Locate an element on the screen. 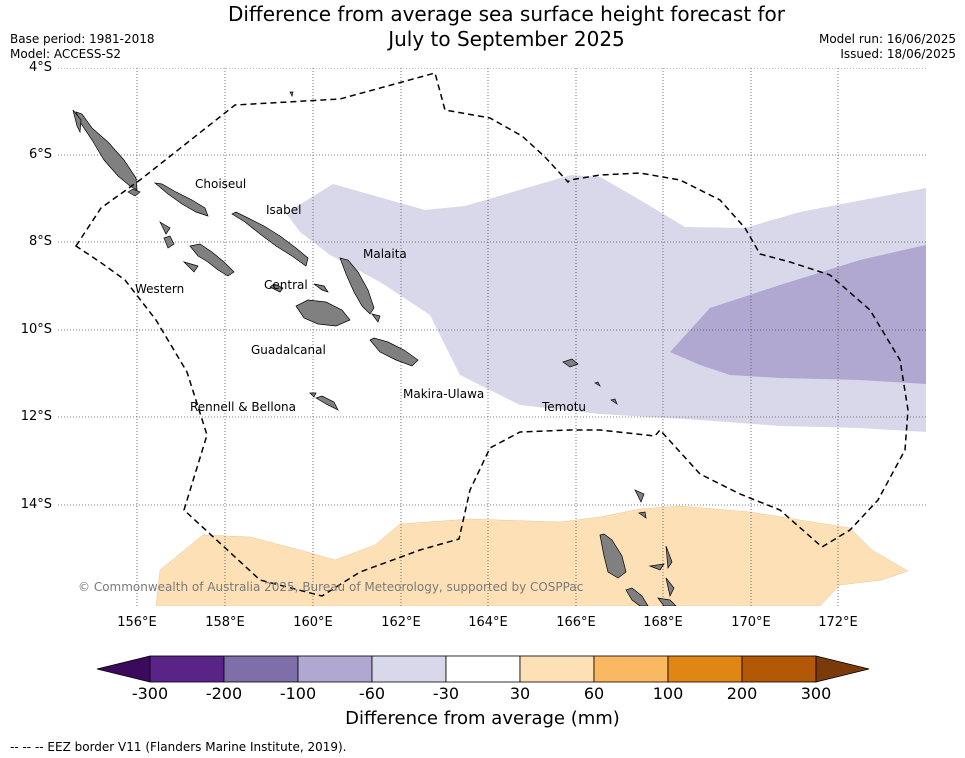 Image resolution: width=965 pixels, height=758 pixels. lat-label-8s: 8°S is located at coordinates (40, 241).